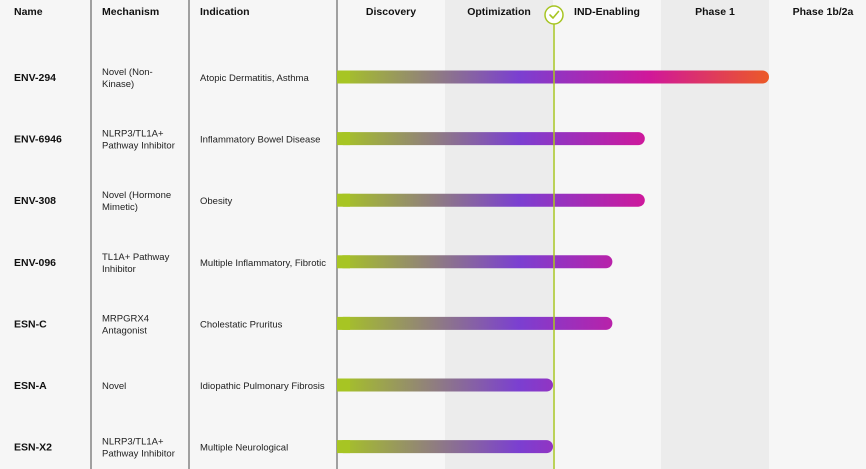  I want to click on indication-text: Inflammatory Bowel Disease, so click(260, 140).